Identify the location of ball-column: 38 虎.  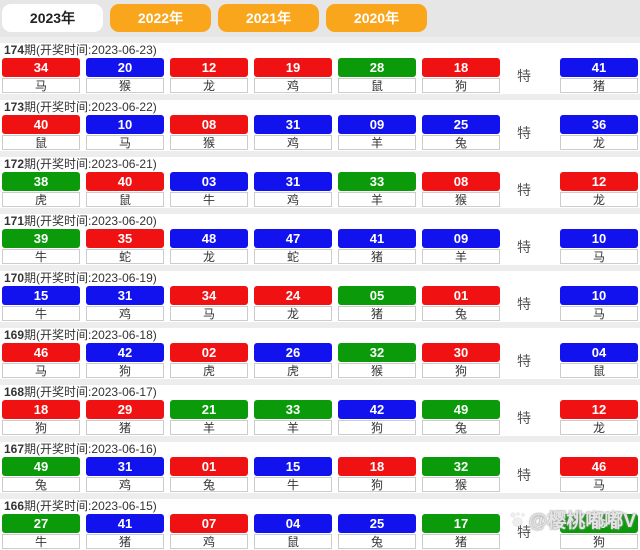
(41, 189).